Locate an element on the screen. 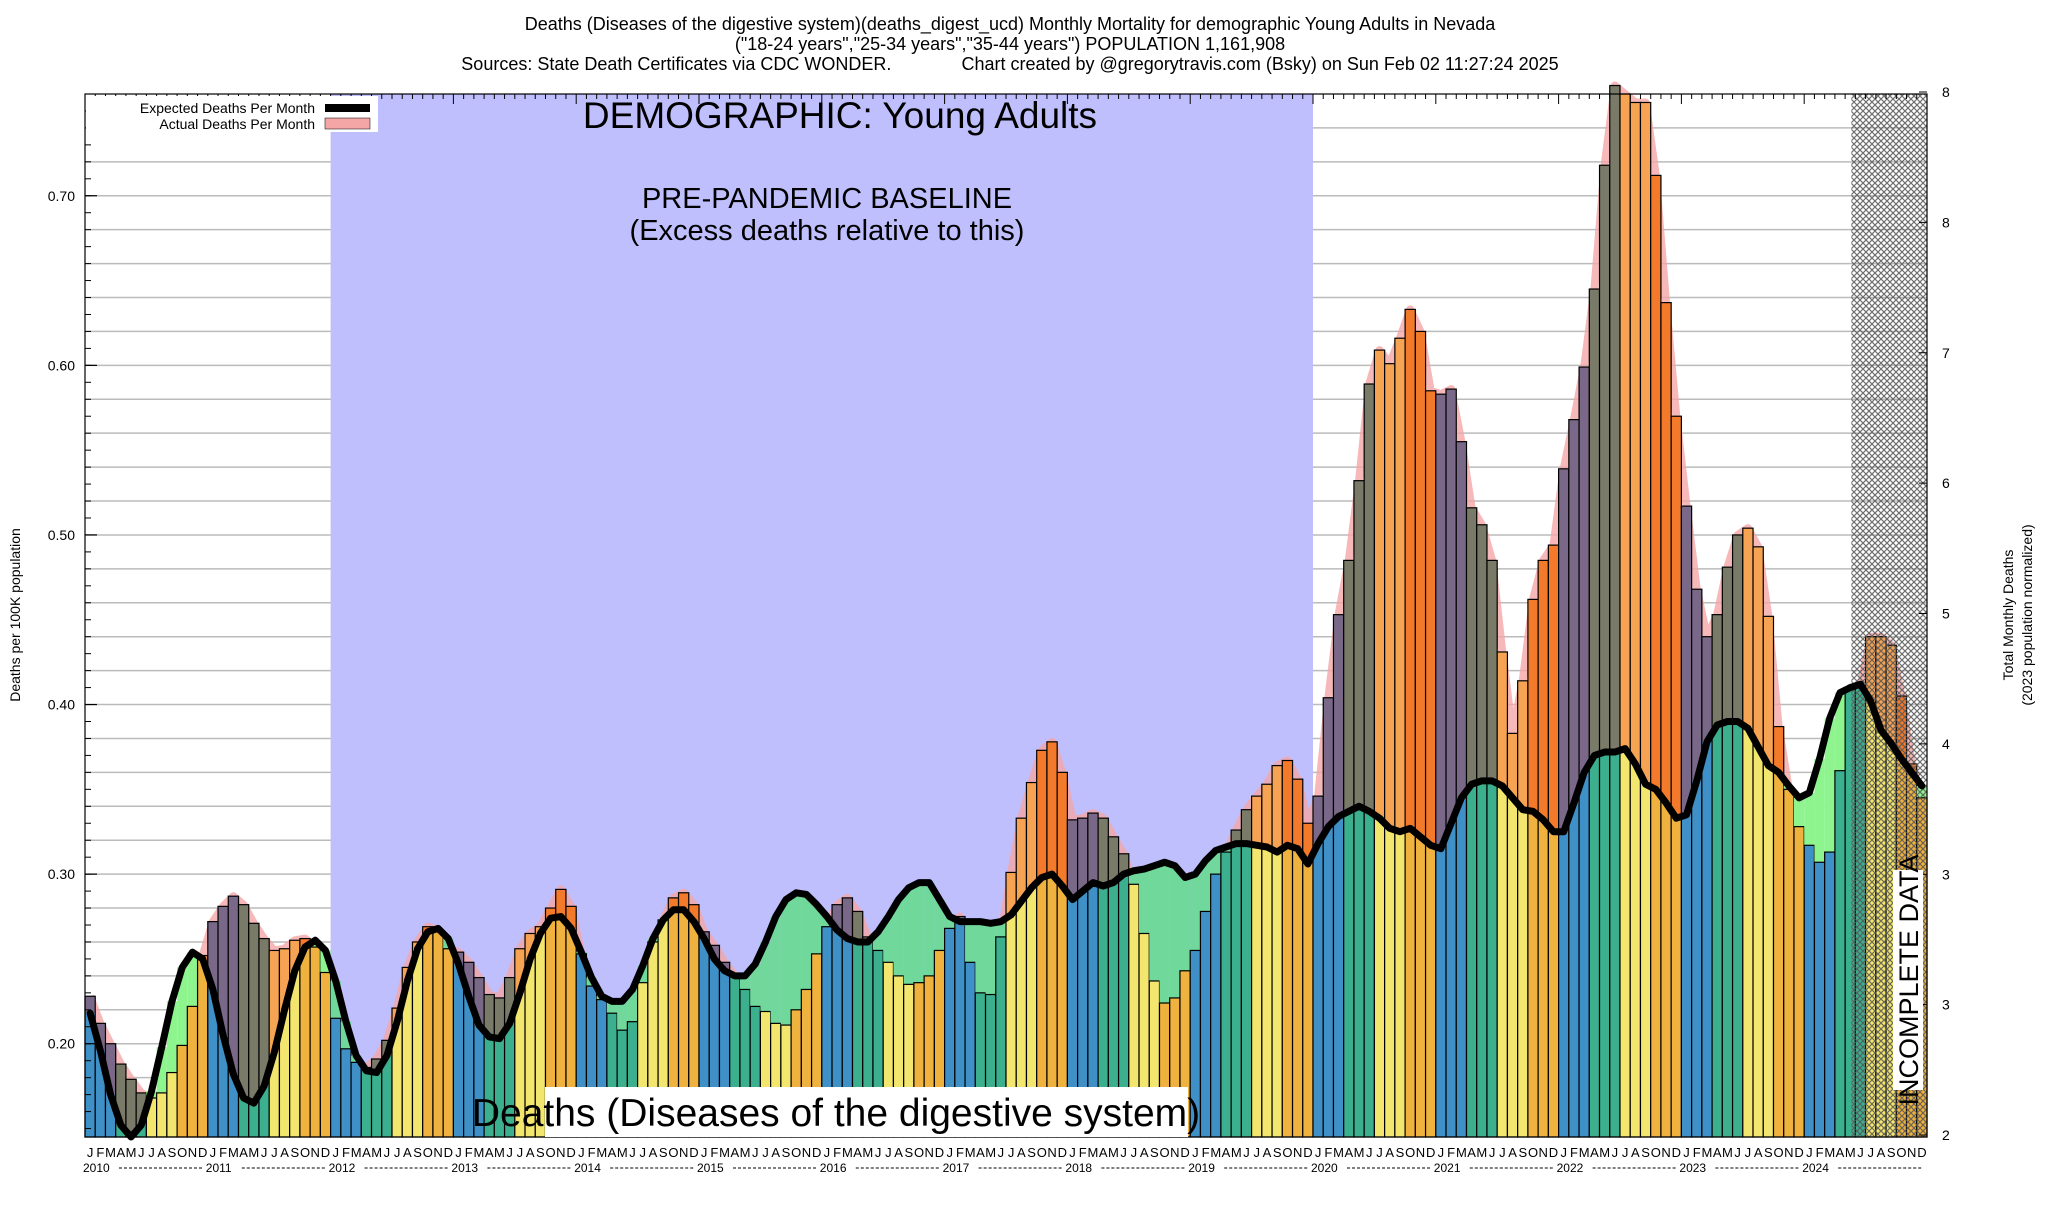 This screenshot has height=1205, width=2048. right-tick-label: 3 is located at coordinates (1946, 1005).